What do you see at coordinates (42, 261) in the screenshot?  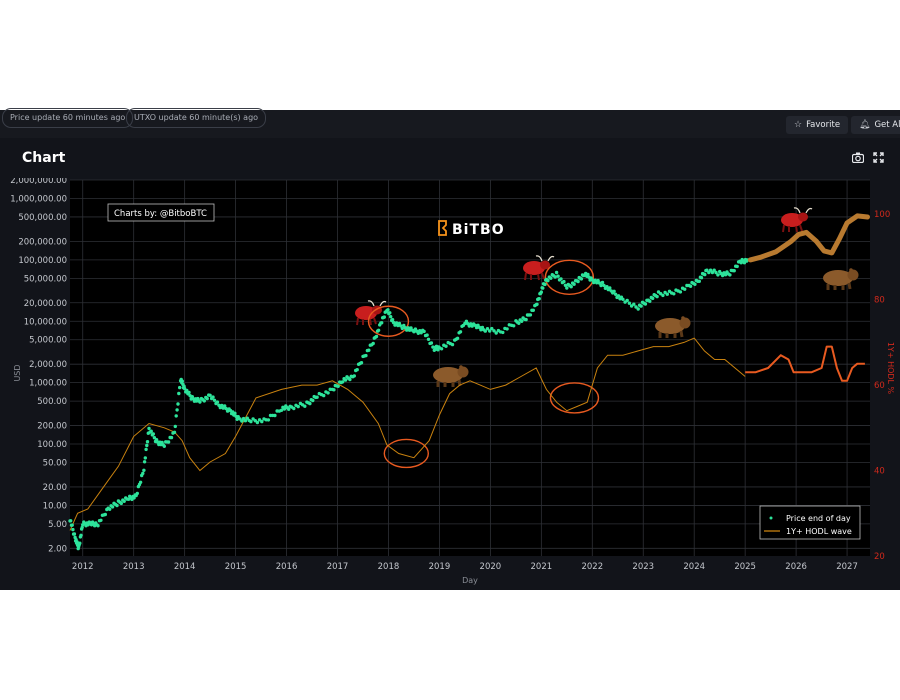 I see `y-tick-label: 100,000.00` at bounding box center [42, 261].